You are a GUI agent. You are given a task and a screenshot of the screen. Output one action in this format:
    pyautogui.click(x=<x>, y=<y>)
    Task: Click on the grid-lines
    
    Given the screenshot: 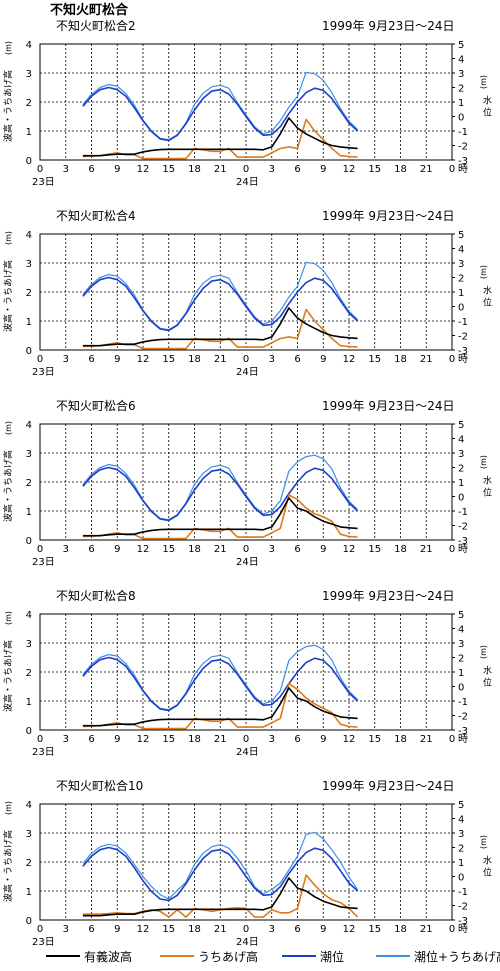 What is the action you would take?
    pyautogui.click(x=246, y=672)
    